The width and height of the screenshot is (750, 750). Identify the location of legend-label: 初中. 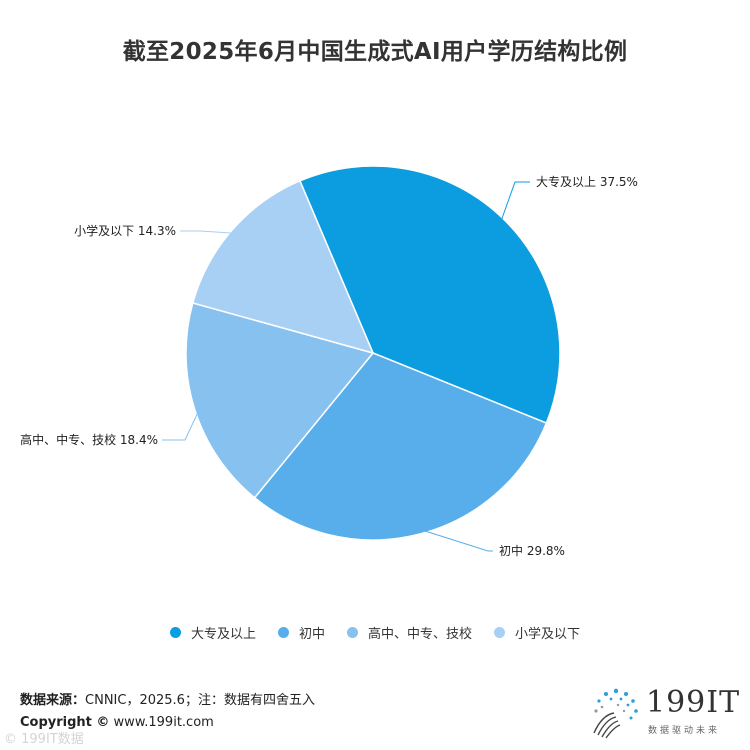
(311, 634).